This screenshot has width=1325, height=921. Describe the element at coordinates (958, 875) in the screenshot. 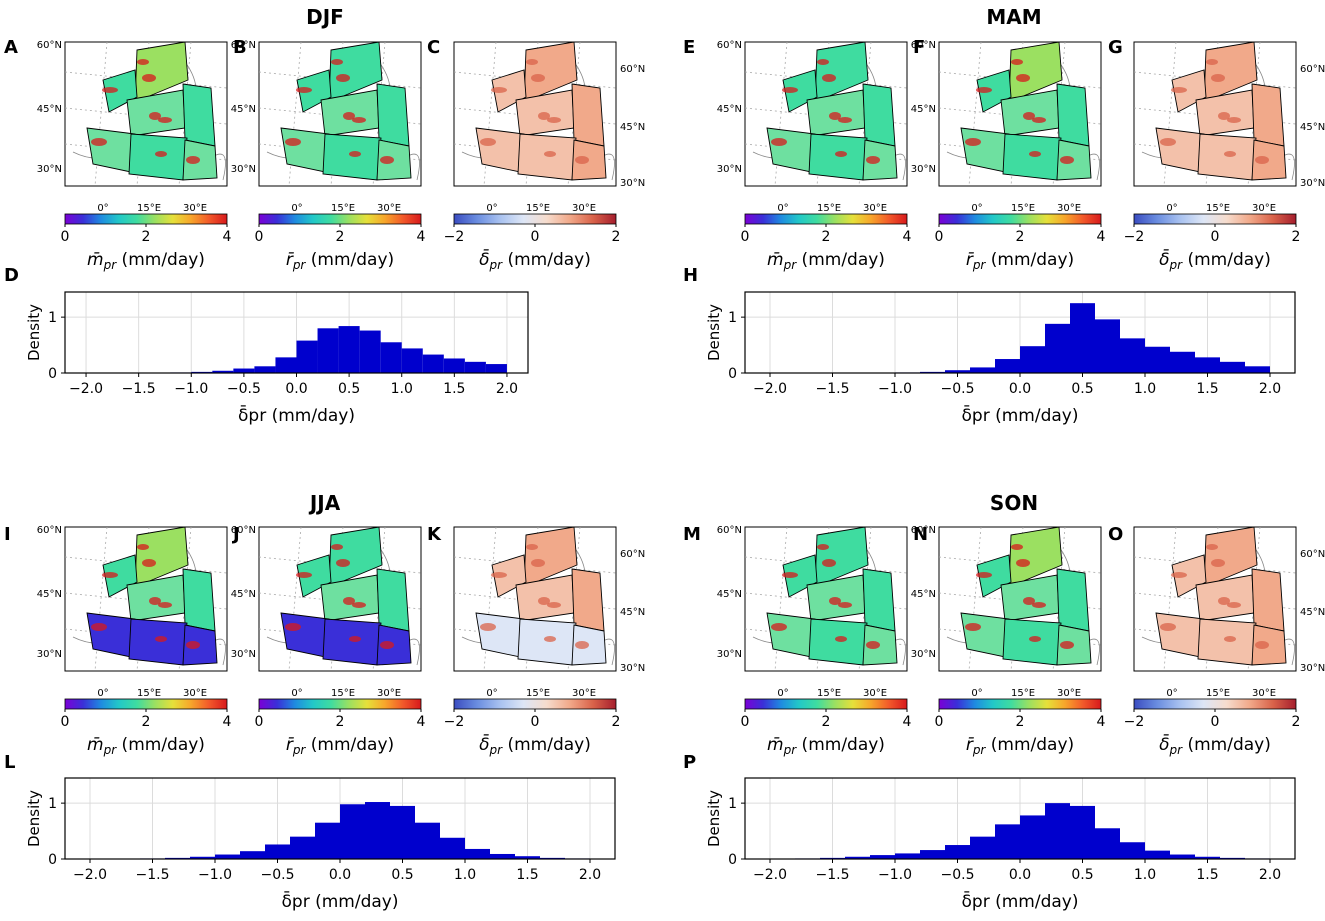

I see `x-tick-label: −0.5` at that location.